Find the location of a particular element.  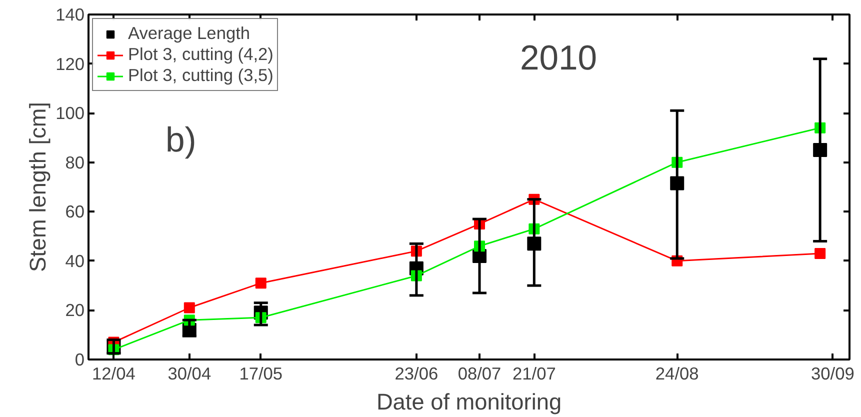

legend-label: Plot 3, cutting (4,2) is located at coordinates (201, 54).